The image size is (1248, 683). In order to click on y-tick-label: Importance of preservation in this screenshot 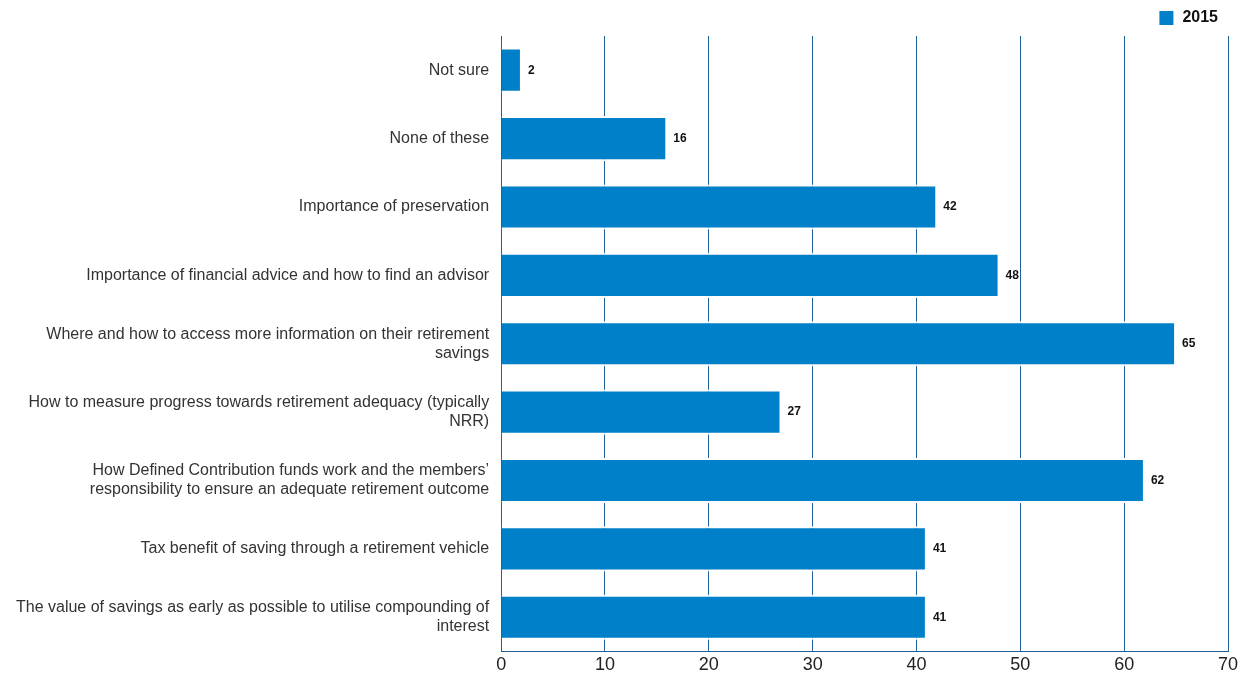, I will do `click(394, 206)`.